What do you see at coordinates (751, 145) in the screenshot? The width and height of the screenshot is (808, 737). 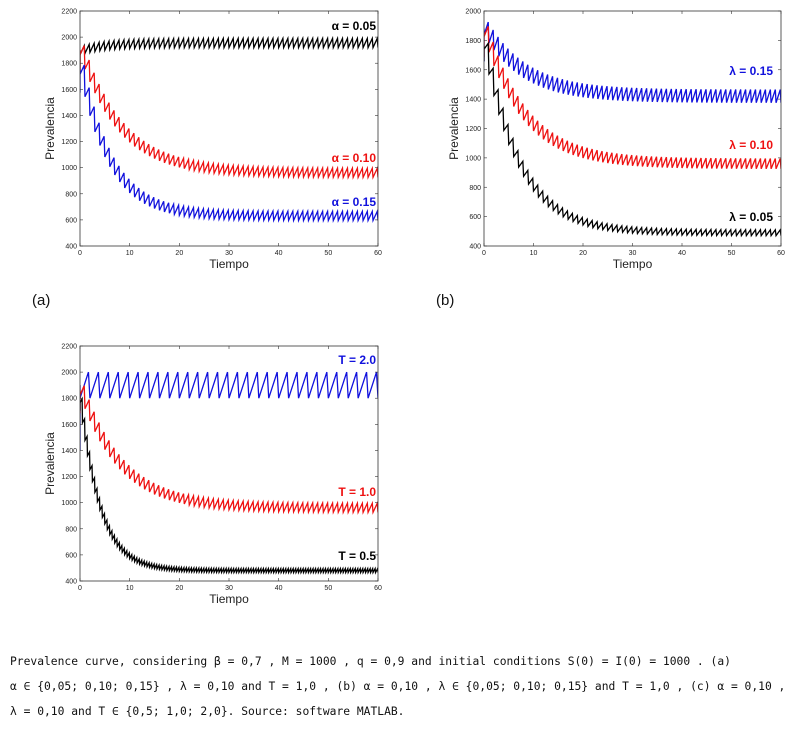 I see `series-label-2: λ = 0.10` at bounding box center [751, 145].